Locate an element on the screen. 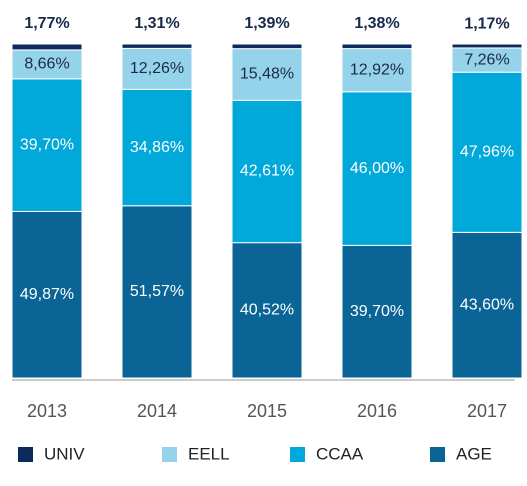  value-label: 1,31% is located at coordinates (156, 23).